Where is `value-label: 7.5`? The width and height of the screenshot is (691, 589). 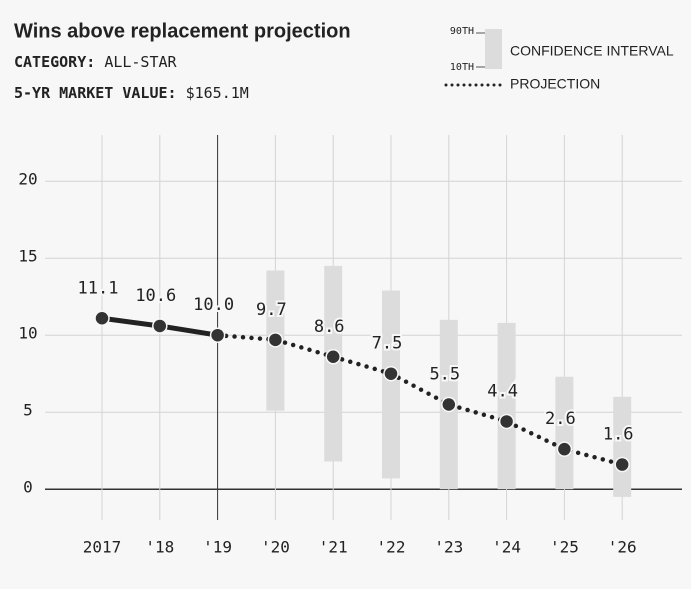 value-label: 7.5 is located at coordinates (387, 344).